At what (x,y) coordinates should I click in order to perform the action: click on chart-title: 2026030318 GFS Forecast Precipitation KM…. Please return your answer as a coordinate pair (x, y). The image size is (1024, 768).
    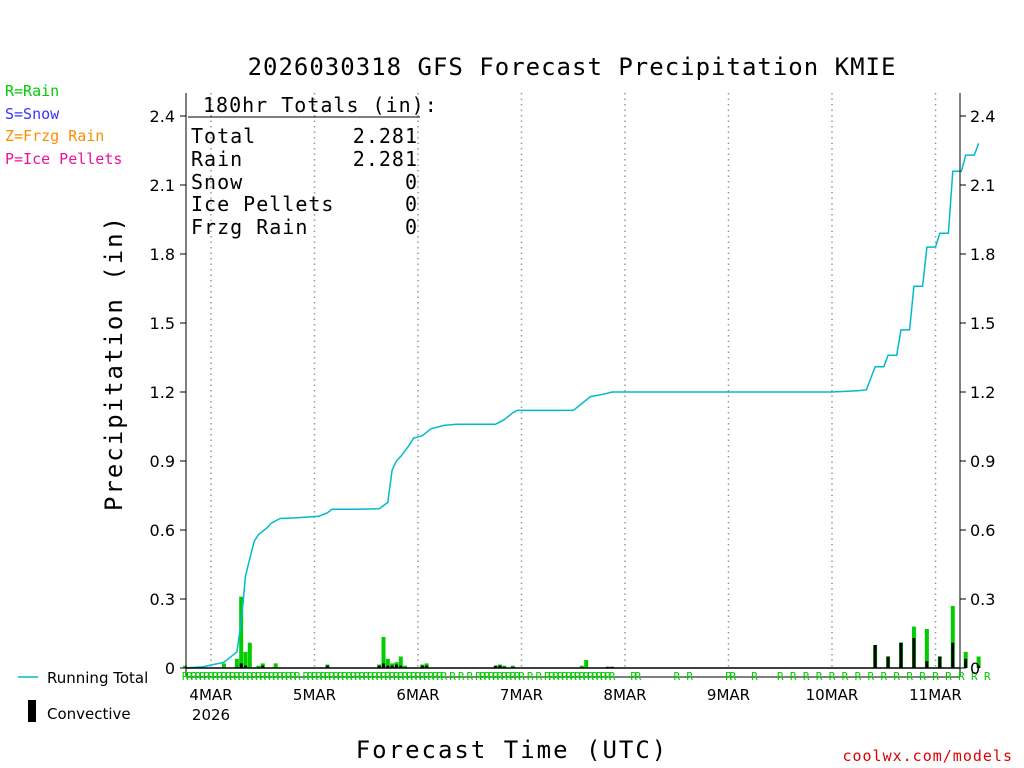
    Looking at the image, I should click on (572, 67).